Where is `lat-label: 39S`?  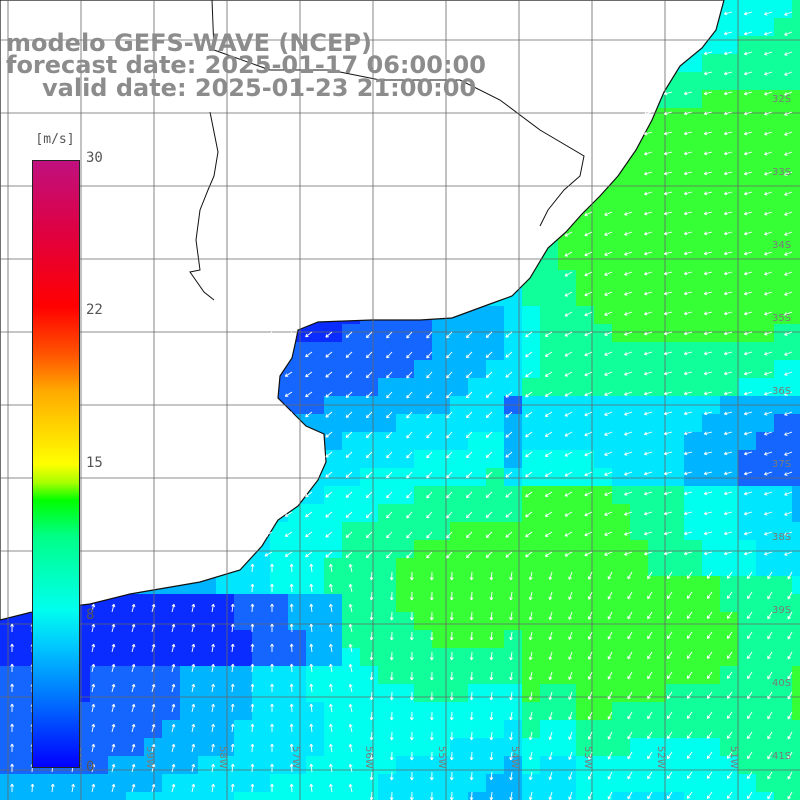 lat-label: 39S is located at coordinates (781, 610).